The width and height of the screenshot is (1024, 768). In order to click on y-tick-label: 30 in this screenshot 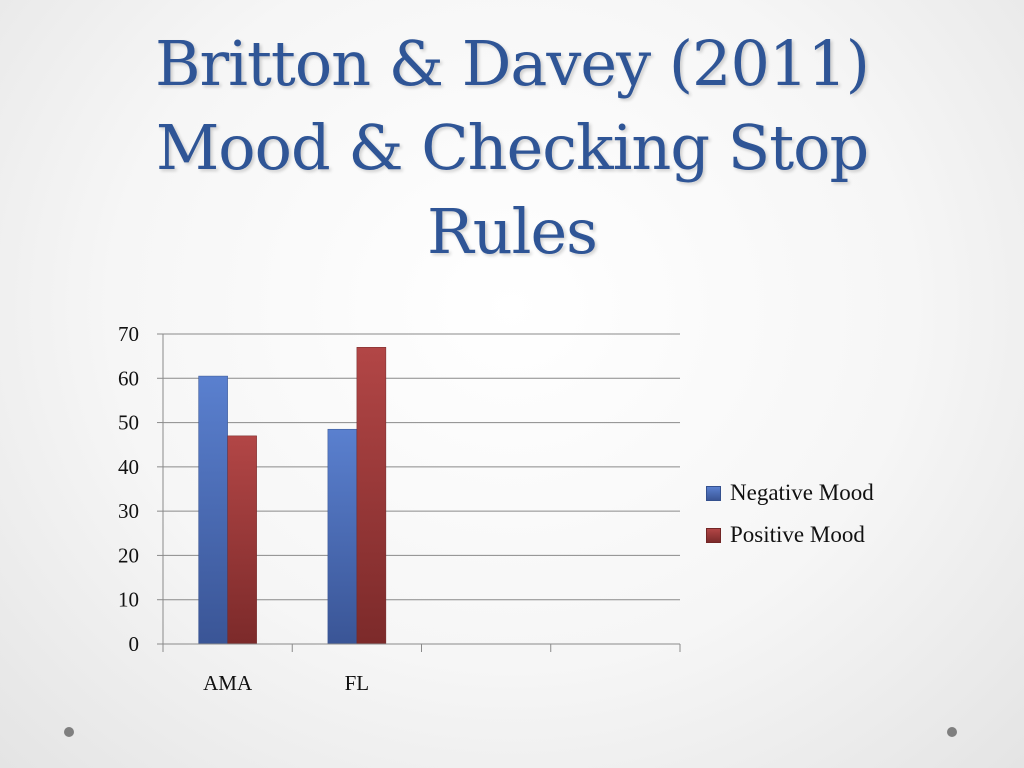, I will do `click(128, 511)`.